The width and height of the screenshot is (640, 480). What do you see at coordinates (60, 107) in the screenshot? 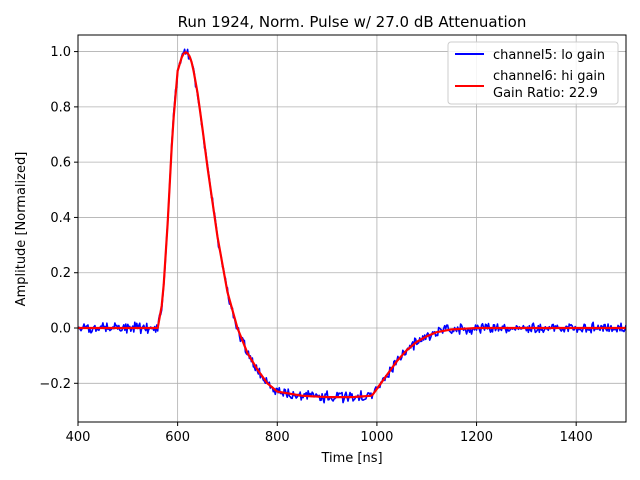
I see `y-tick-label: 0.8` at bounding box center [60, 107].